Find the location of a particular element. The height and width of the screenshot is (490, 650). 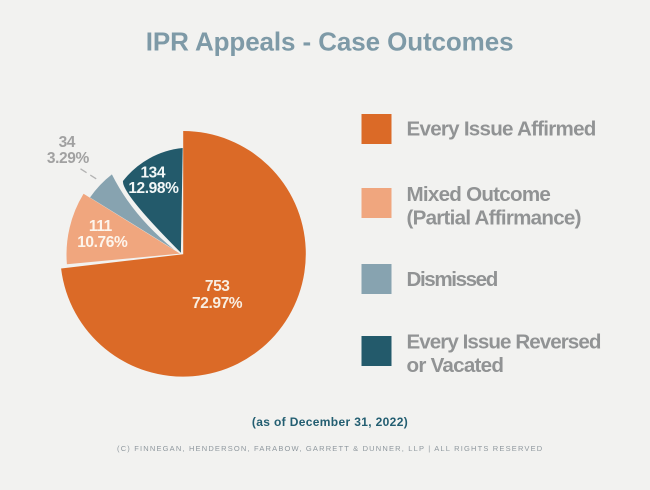

svg-text: (Partial Affirmance) is located at coordinates (494, 217).